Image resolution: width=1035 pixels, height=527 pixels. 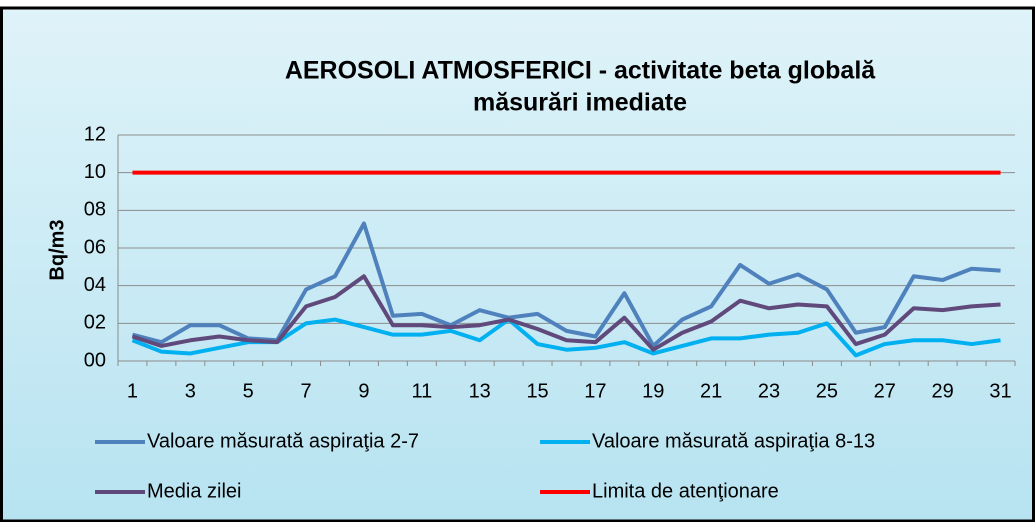 I want to click on x-tick-label: 27, so click(x=885, y=391).